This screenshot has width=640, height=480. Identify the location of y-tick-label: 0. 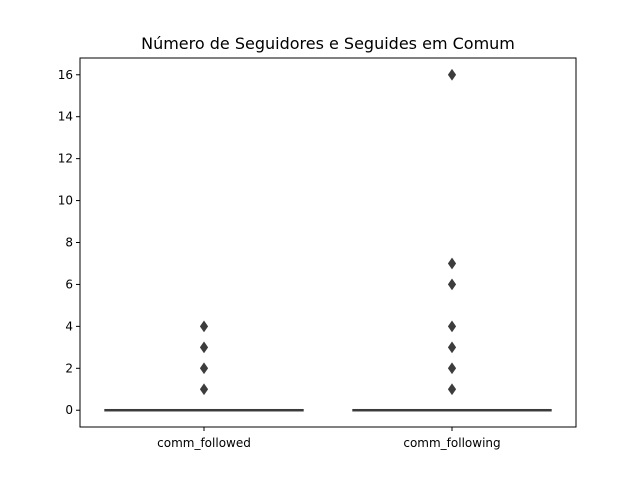
(69, 410).